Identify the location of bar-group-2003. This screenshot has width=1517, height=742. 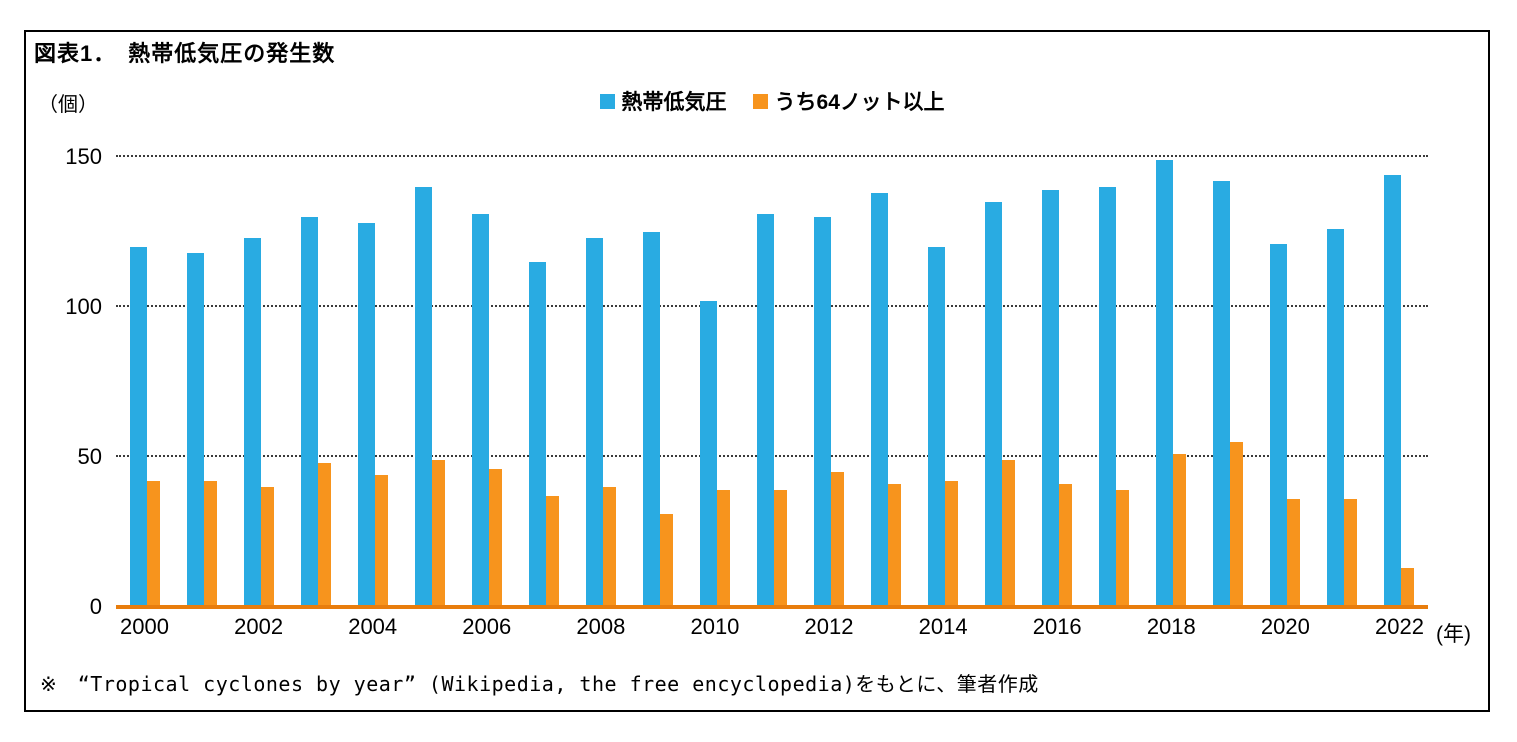
(315, 372).